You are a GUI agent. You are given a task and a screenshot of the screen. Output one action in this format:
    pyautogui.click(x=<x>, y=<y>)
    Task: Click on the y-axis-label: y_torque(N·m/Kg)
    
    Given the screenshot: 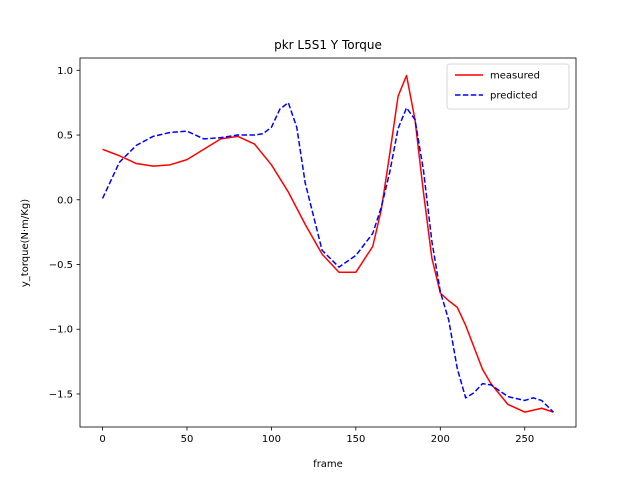 What is the action you would take?
    pyautogui.click(x=25, y=243)
    